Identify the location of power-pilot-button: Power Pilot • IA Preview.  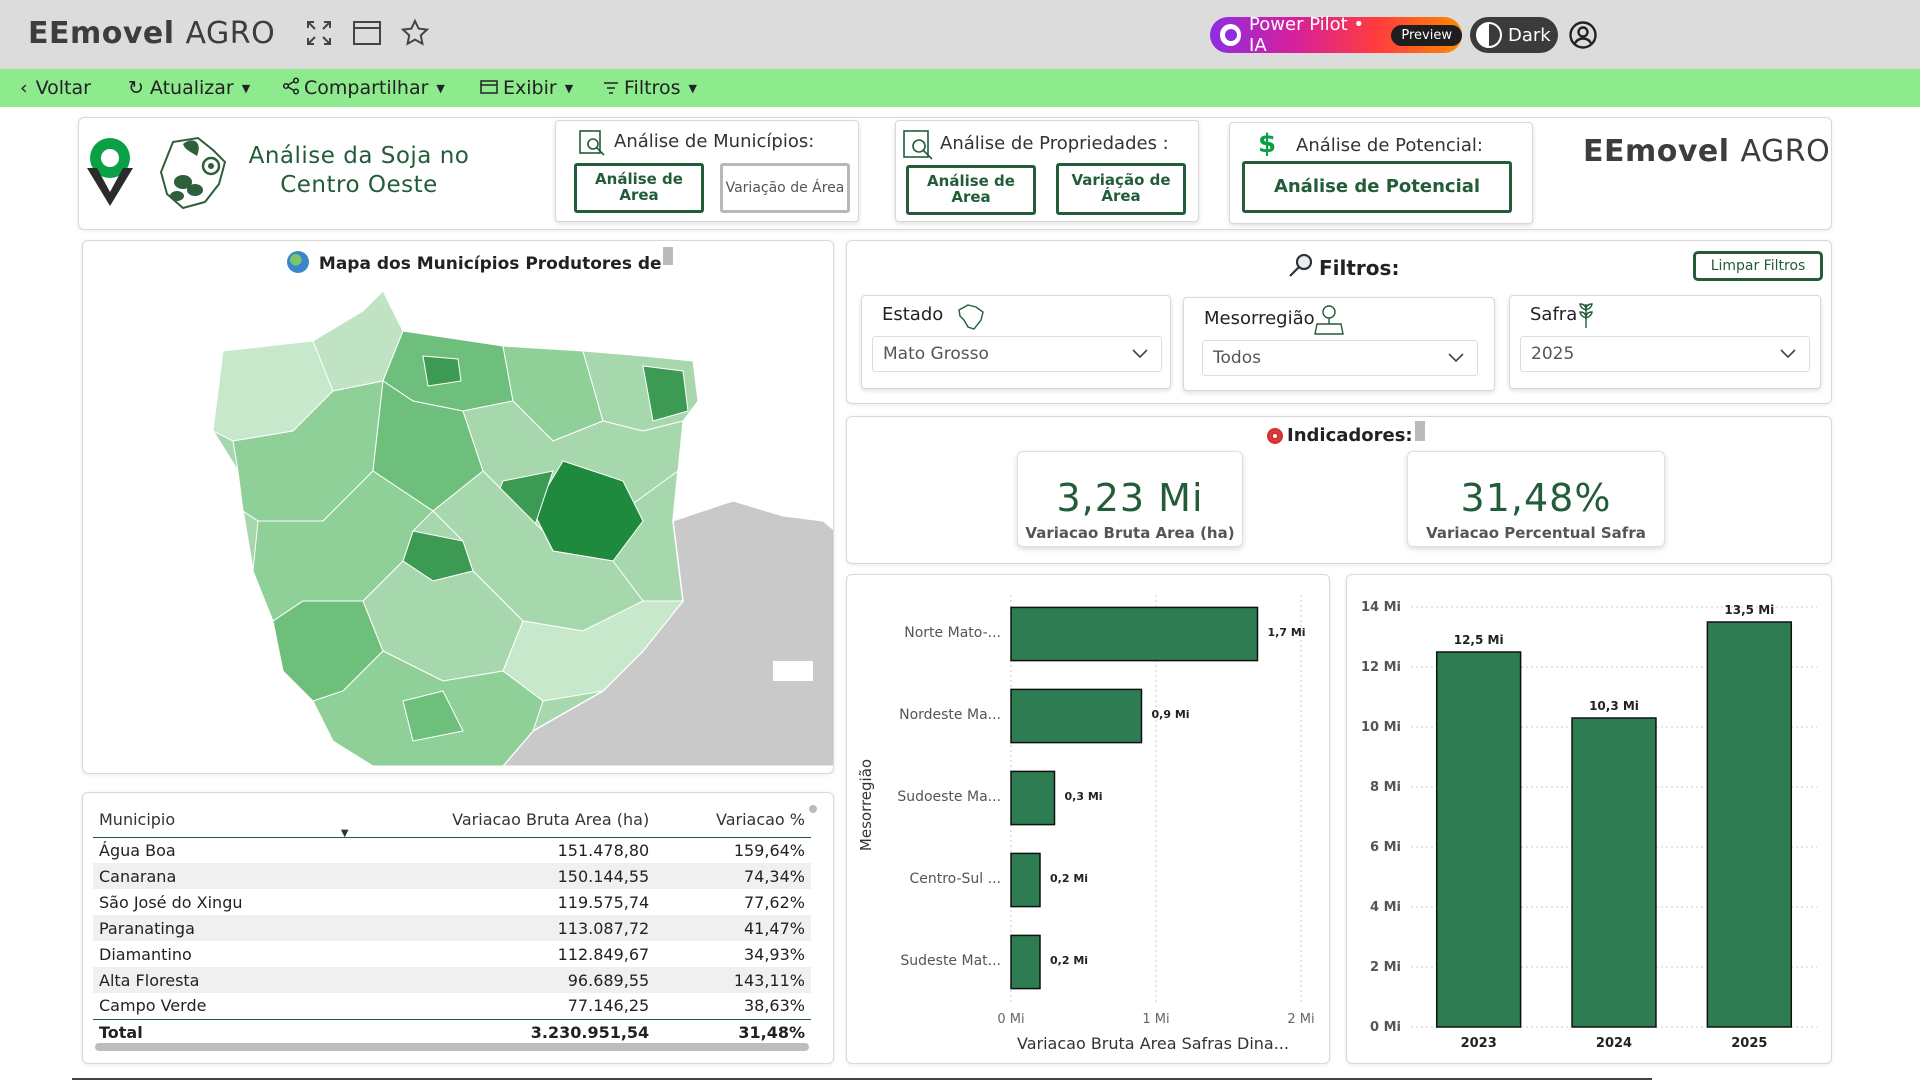
(1336, 35).